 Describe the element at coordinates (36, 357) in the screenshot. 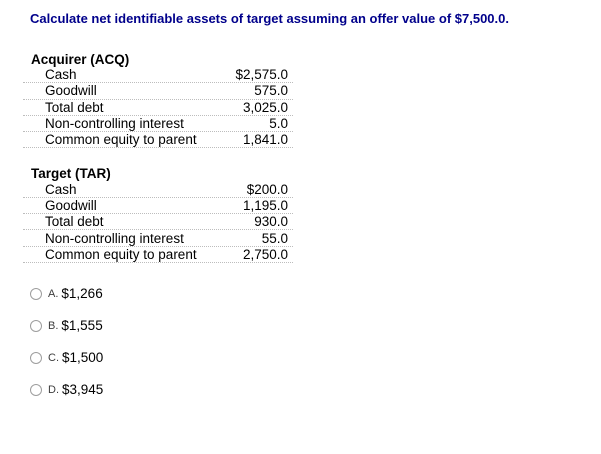

I see `radio-button-c` at that location.